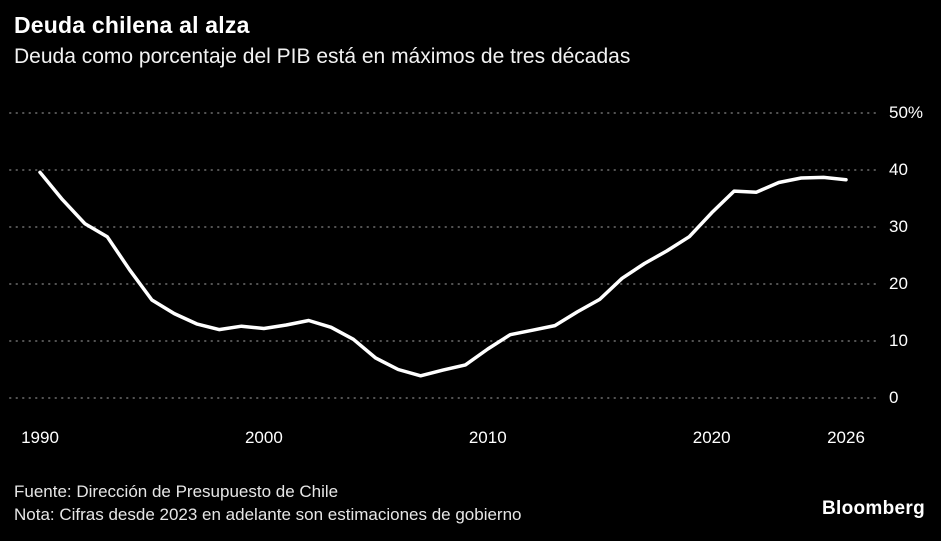 This screenshot has height=541, width=941. Describe the element at coordinates (873, 508) in the screenshot. I see `bloomberg-logo: Bloomberg` at that location.